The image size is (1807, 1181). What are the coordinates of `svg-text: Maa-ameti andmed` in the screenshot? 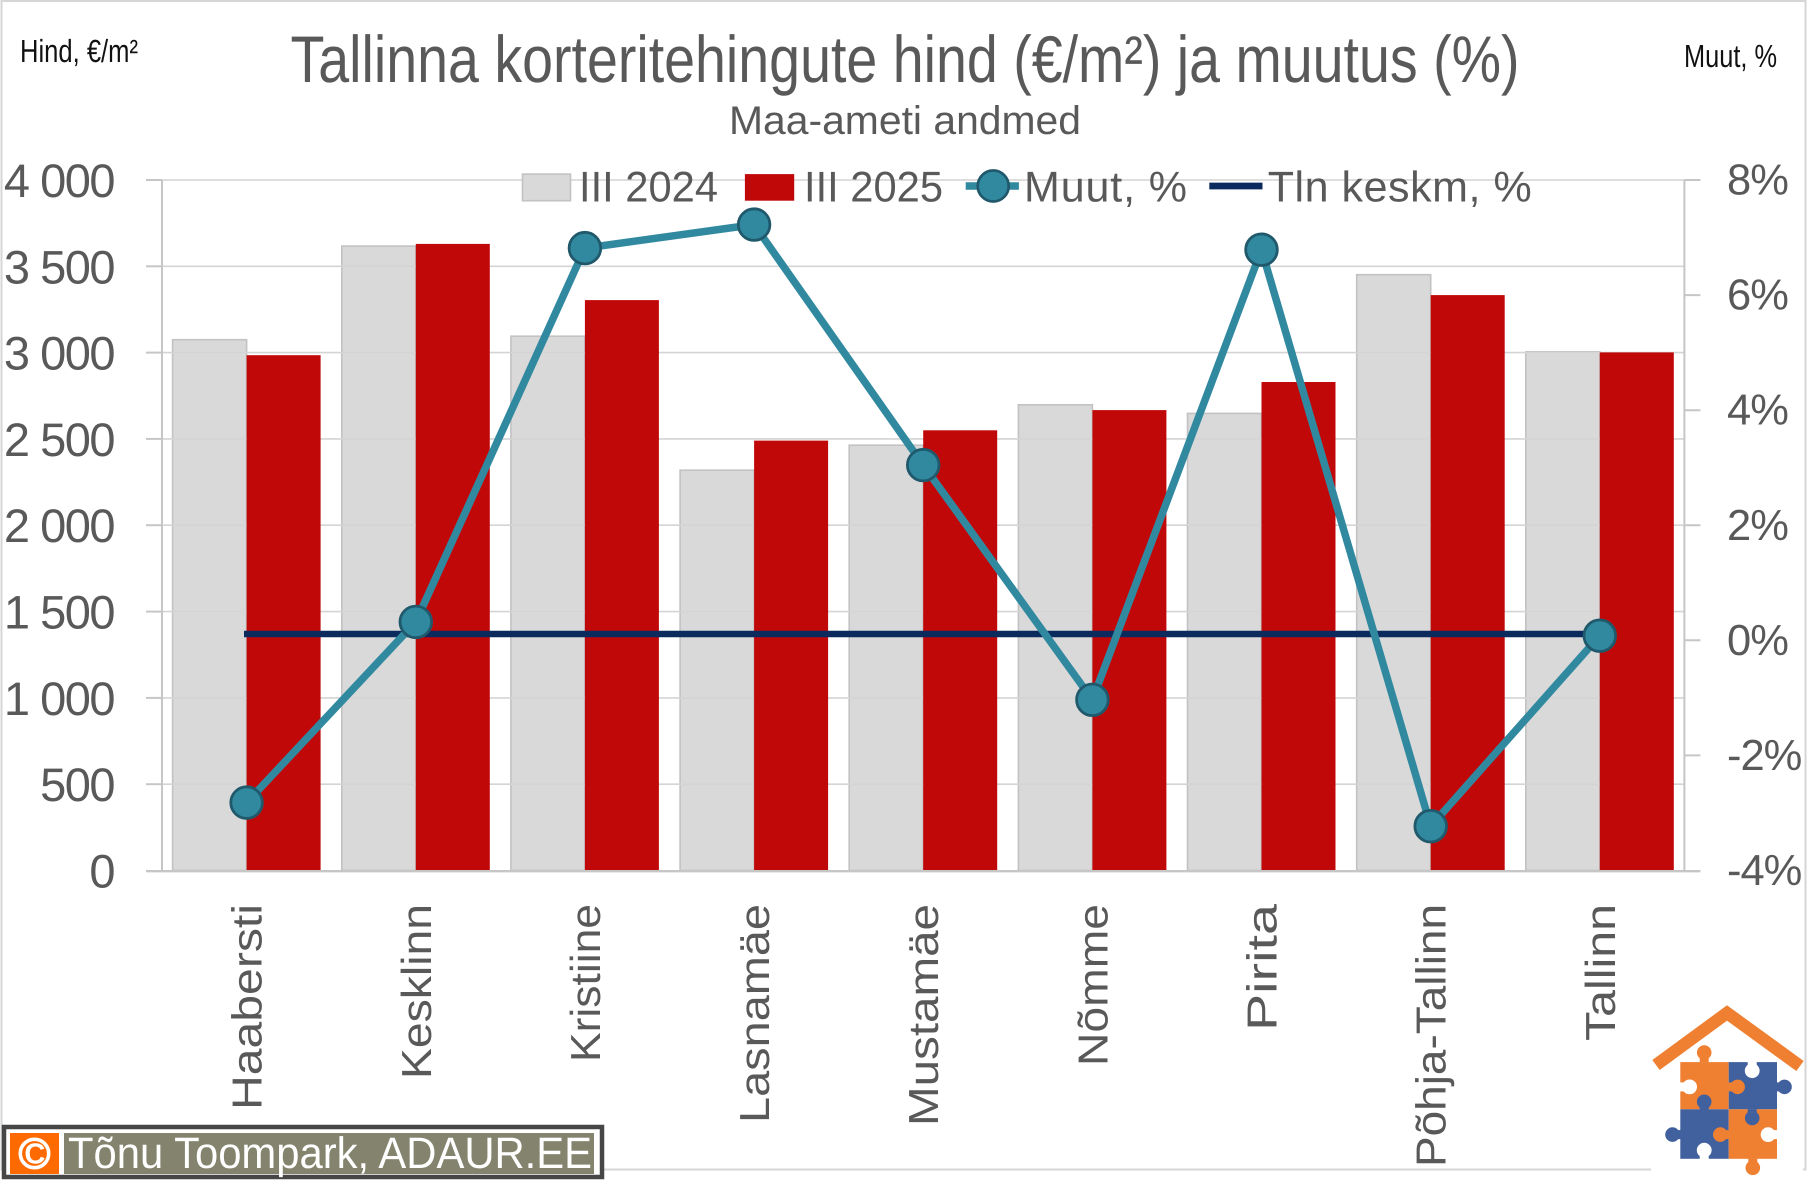 It's located at (905, 121).